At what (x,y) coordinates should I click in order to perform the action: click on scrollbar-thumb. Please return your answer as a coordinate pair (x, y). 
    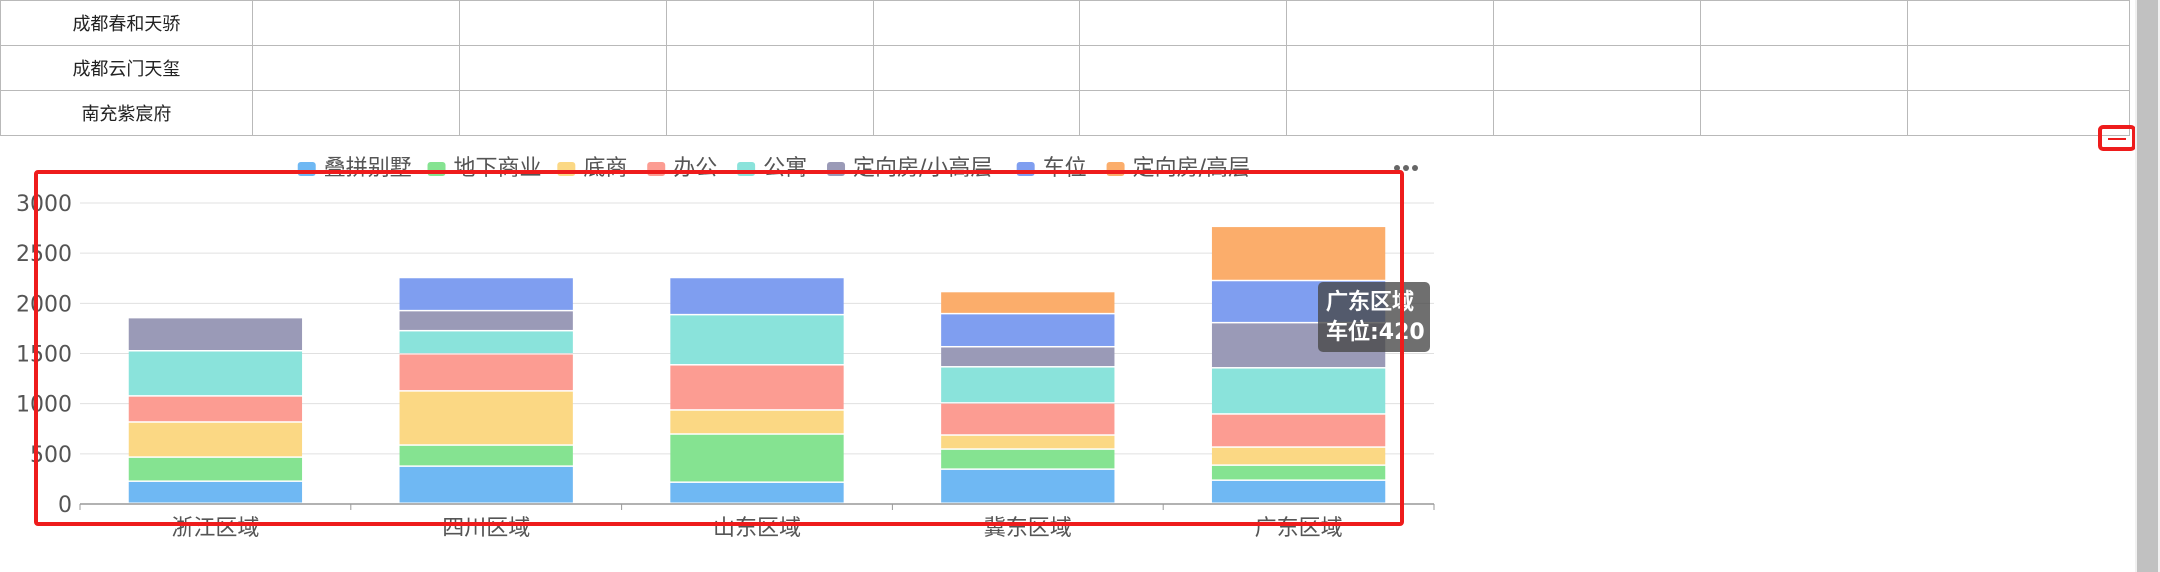
    Looking at the image, I should click on (2147, 286).